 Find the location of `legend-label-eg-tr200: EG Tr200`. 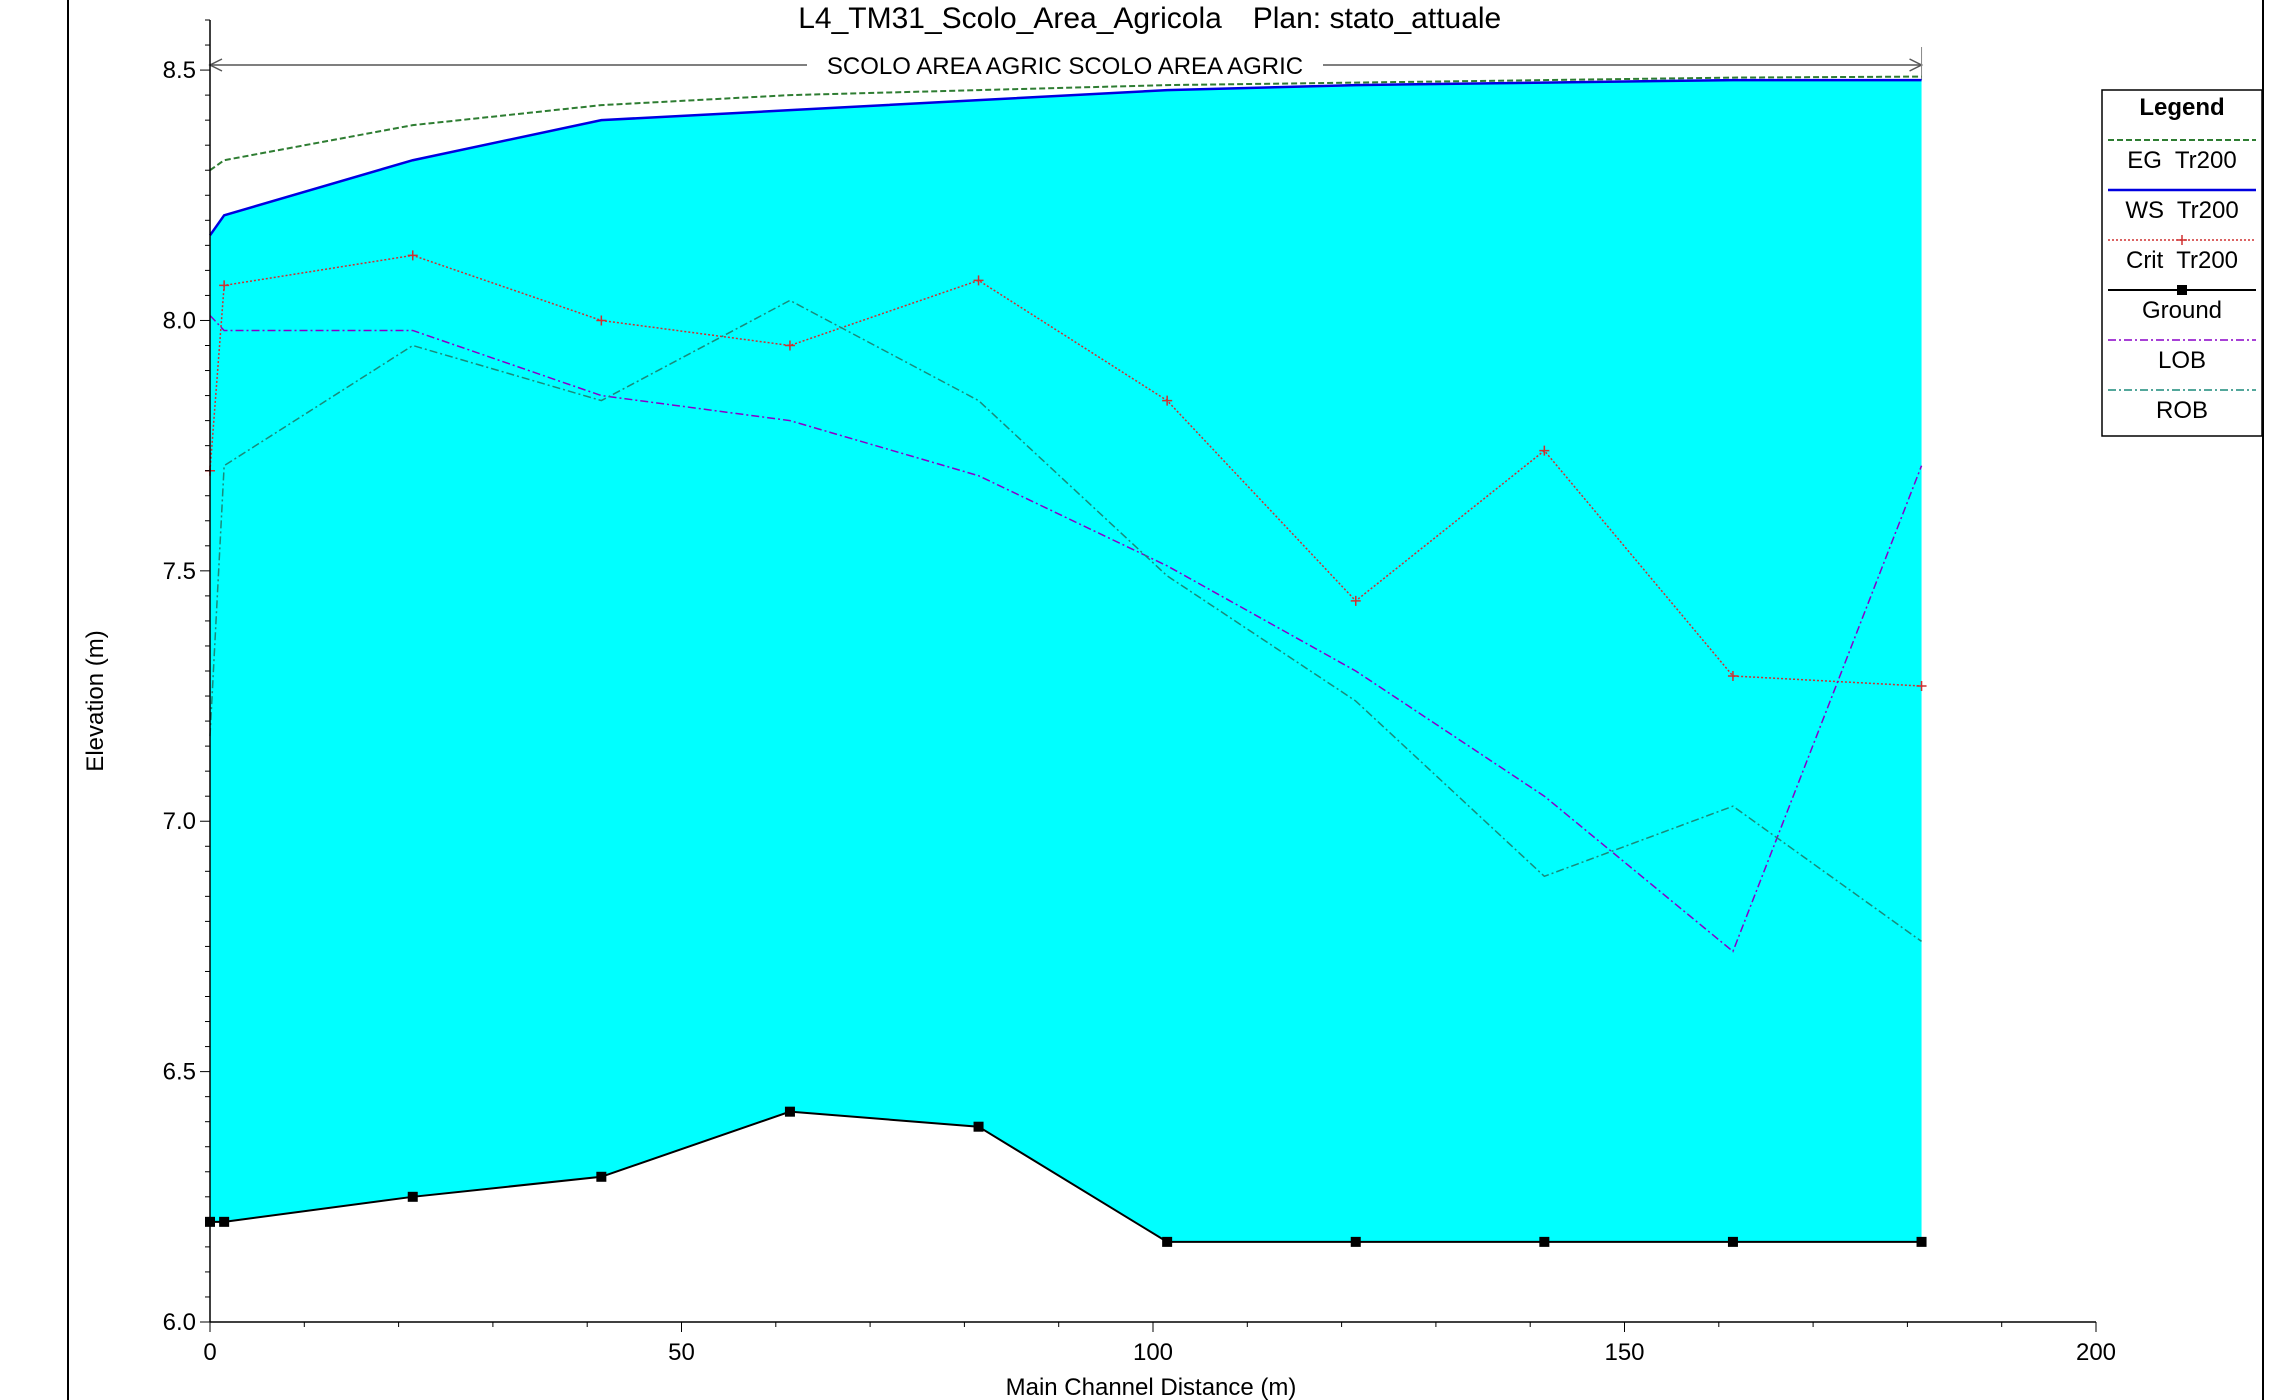

legend-label-eg-tr200: EG Tr200 is located at coordinates (2181, 160).